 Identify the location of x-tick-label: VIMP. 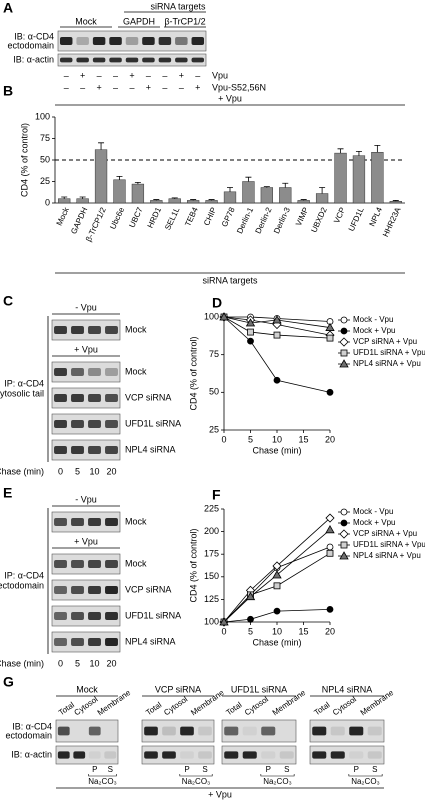
(302, 217).